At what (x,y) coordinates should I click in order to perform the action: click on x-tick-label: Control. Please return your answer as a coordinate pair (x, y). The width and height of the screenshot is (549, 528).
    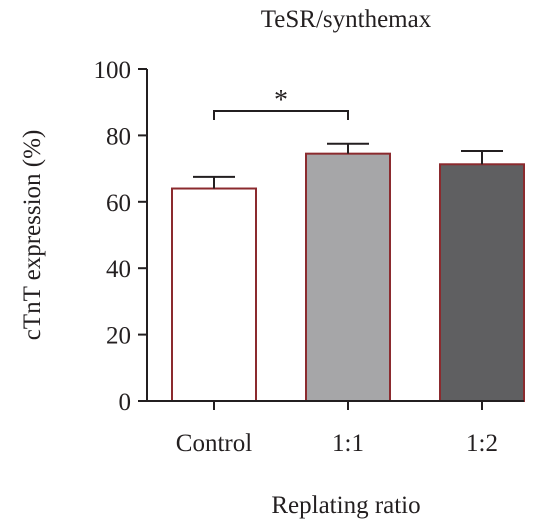
    Looking at the image, I should click on (214, 443).